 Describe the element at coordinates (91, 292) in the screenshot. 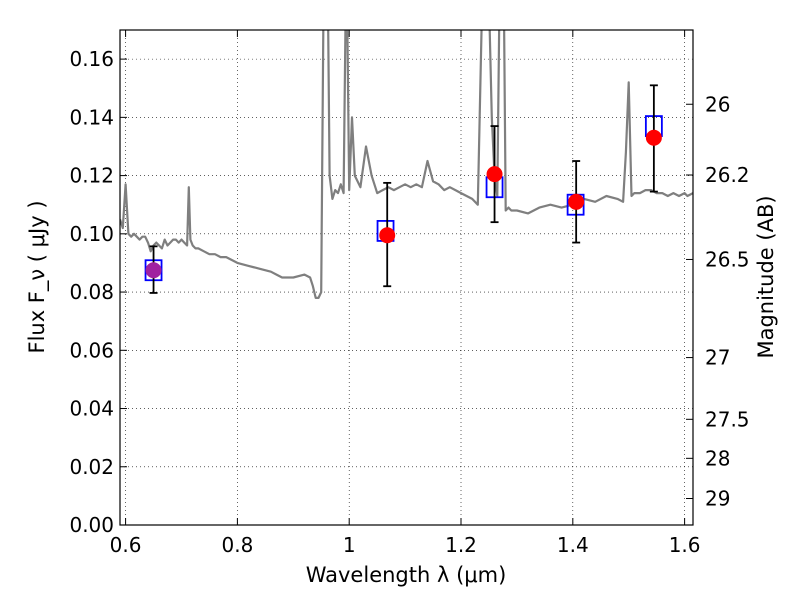

I see `y-tick-label: 0.08` at that location.